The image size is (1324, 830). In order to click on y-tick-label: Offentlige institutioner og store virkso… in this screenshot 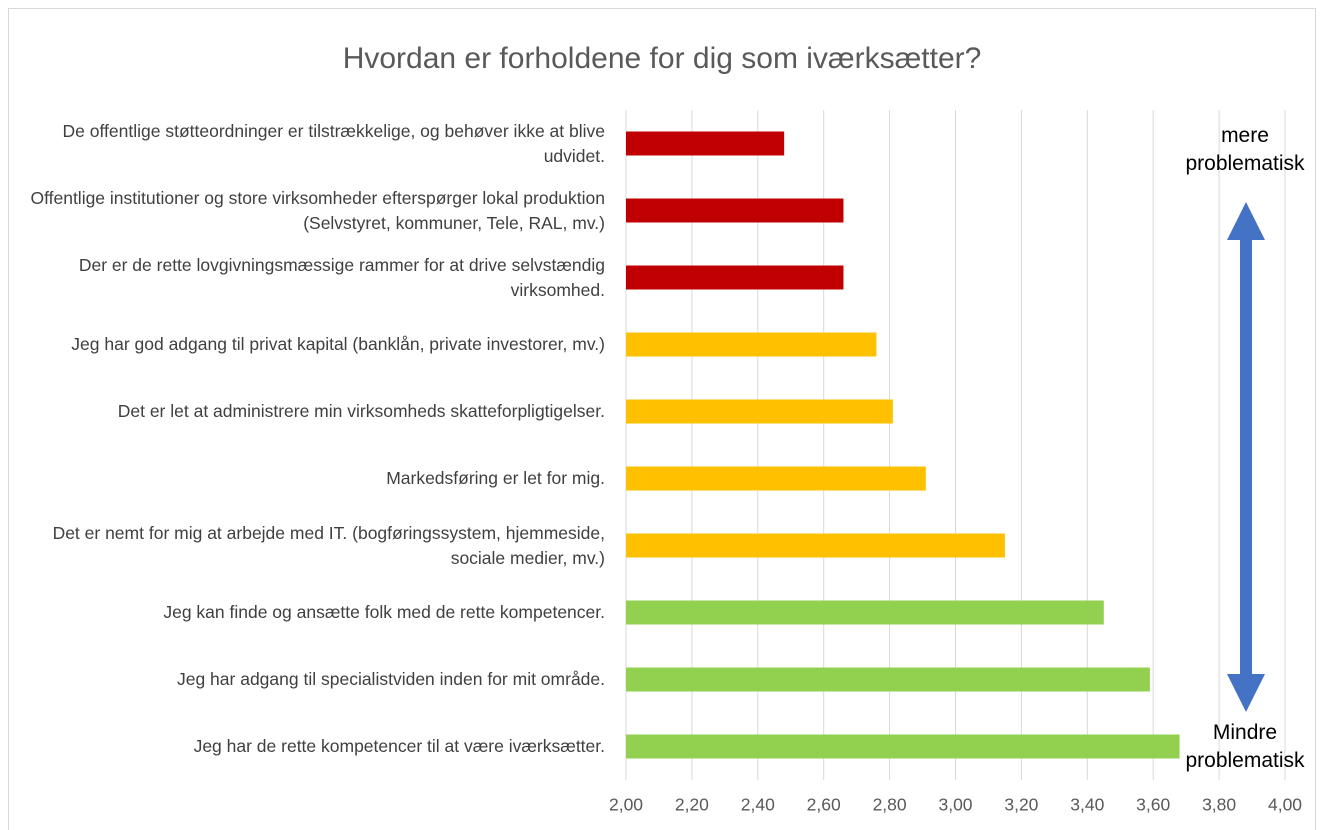, I will do `click(317, 210)`.